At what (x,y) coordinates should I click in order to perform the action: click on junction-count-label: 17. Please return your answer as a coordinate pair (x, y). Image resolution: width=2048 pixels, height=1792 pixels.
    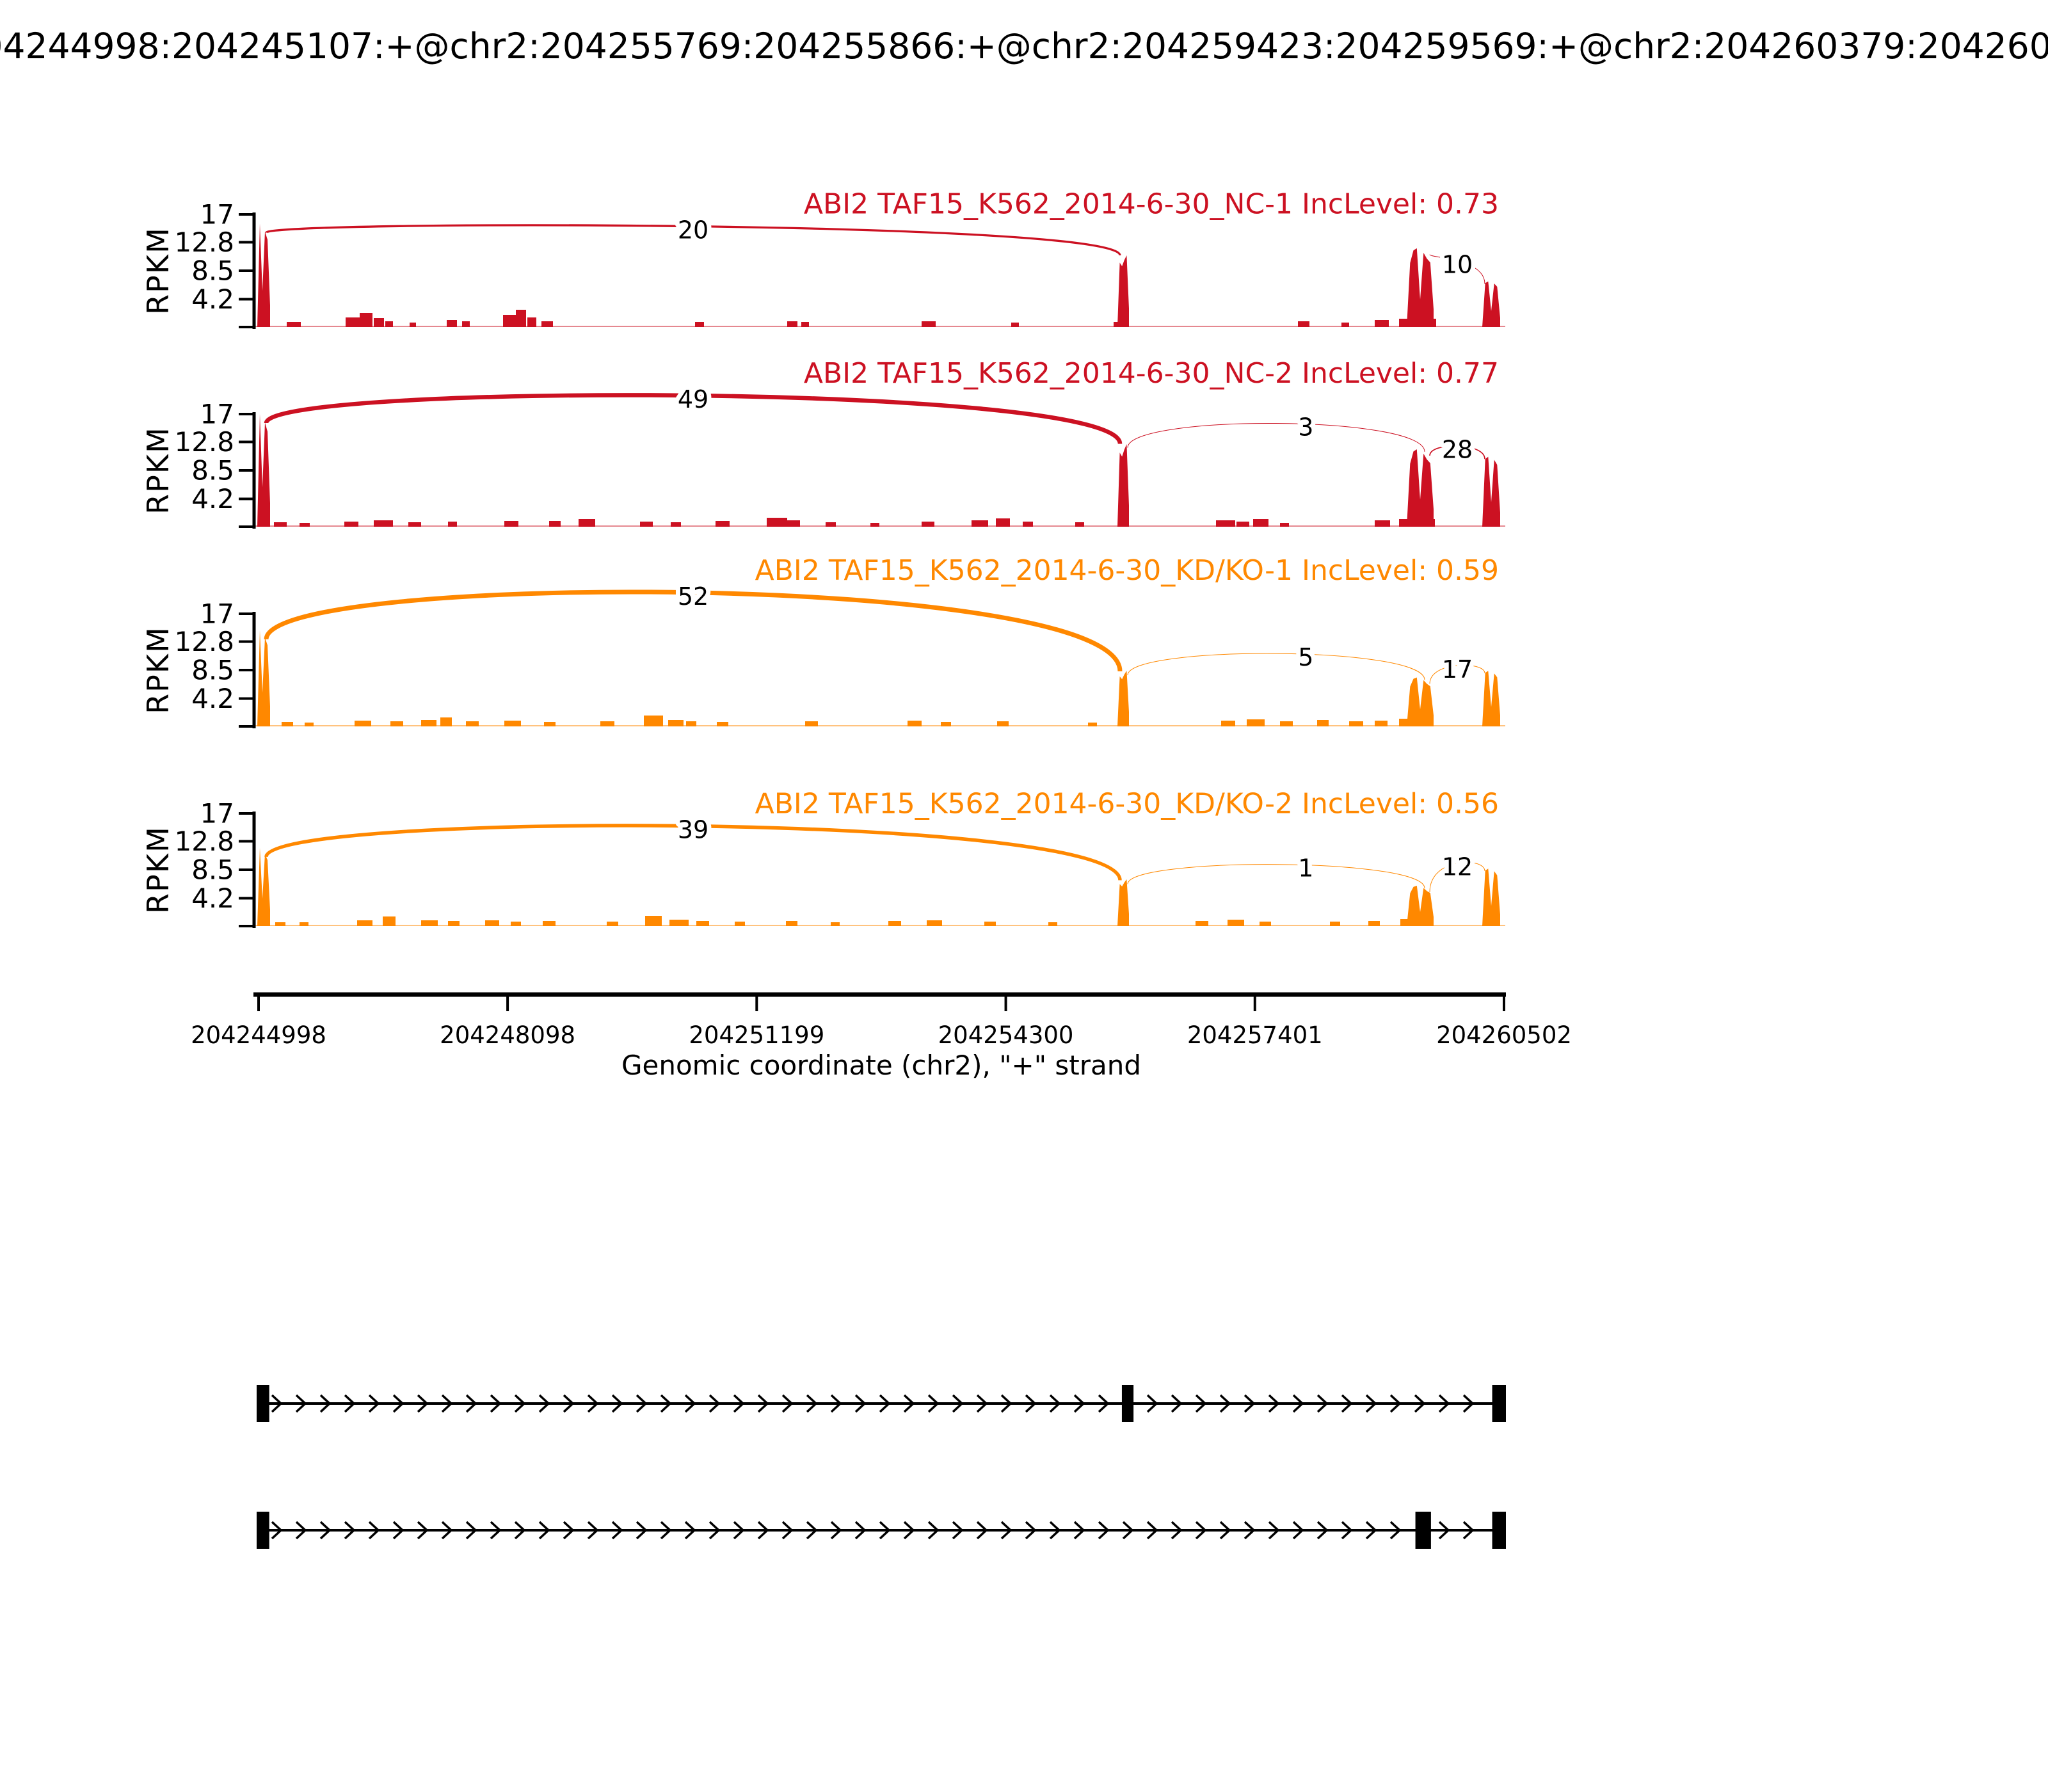
    Looking at the image, I should click on (1457, 669).